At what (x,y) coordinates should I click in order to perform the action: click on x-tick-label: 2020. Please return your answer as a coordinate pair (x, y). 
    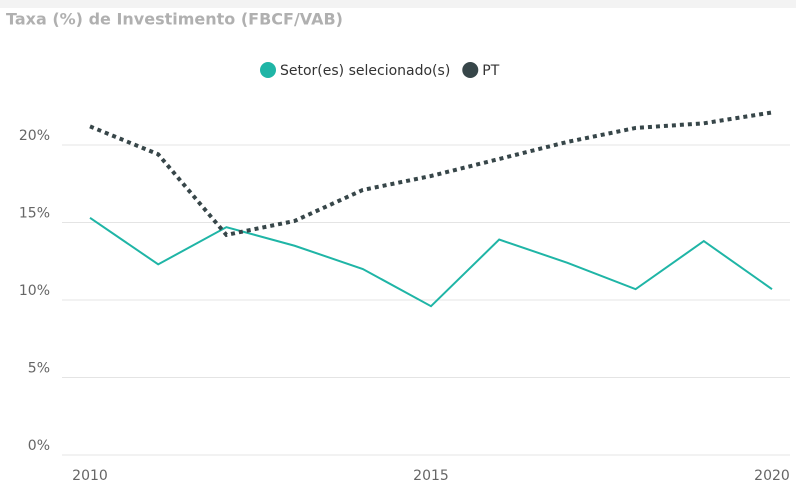
    Looking at the image, I should click on (772, 476).